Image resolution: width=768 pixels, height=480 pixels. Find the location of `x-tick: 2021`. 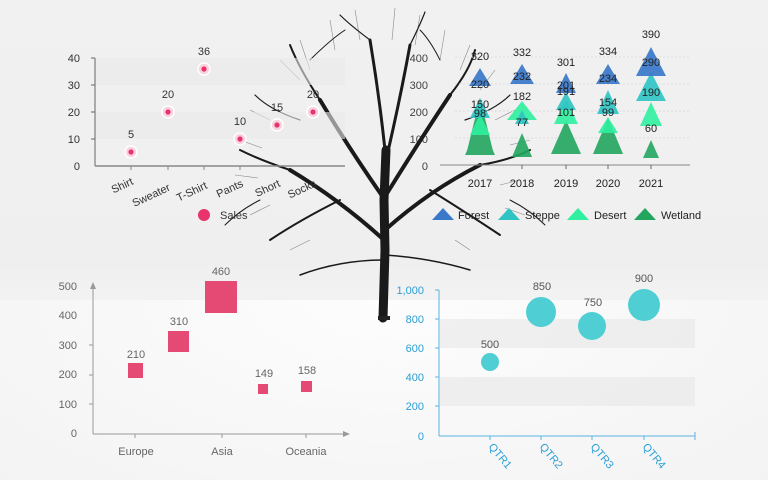

x-tick: 2021 is located at coordinates (651, 184).